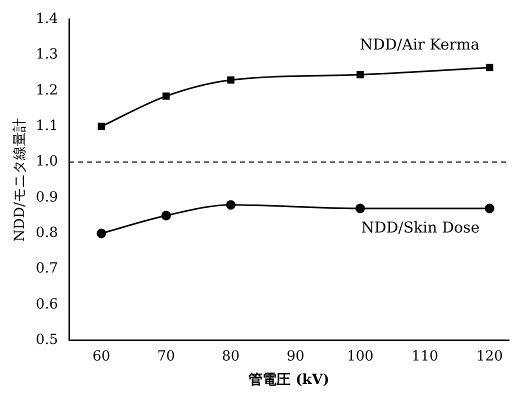 This screenshot has width=523, height=401. I want to click on x-tick-label: 80, so click(231, 356).